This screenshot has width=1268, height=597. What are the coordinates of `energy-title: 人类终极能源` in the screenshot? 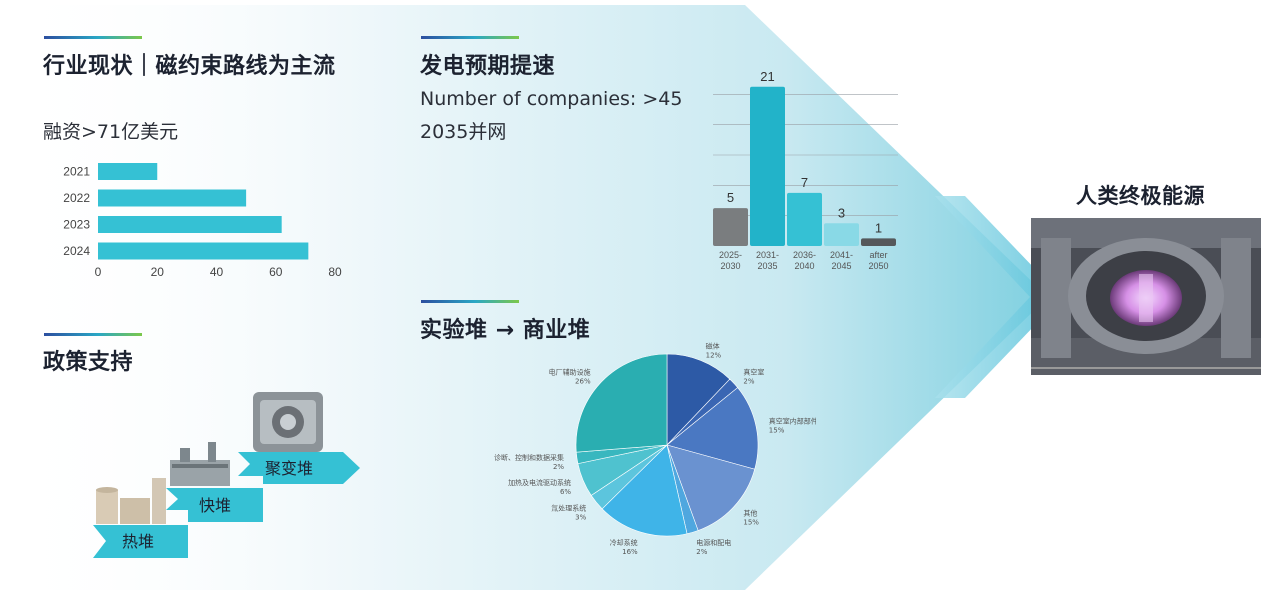 It's located at (1140, 196).